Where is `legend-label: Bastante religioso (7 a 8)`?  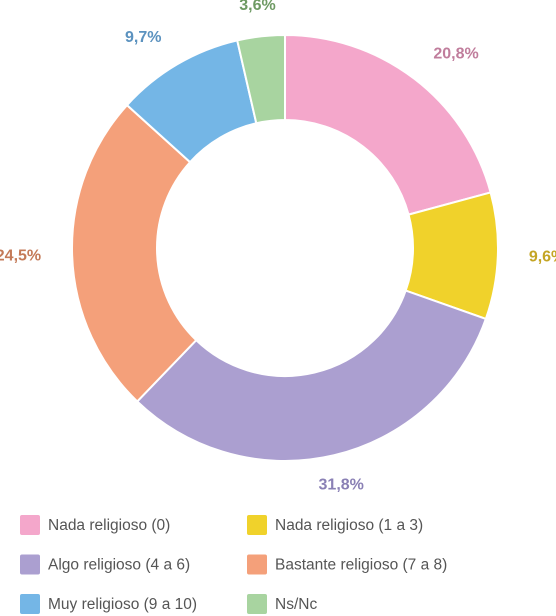
legend-label: Bastante religioso (7 a 8) is located at coordinates (361, 565).